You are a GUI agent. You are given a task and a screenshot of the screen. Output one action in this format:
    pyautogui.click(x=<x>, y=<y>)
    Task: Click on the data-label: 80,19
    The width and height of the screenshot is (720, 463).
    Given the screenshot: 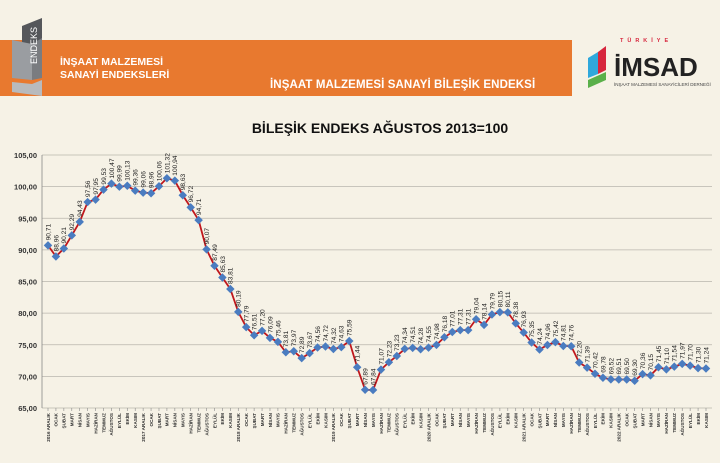 What is the action you would take?
    pyautogui.click(x=239, y=298)
    